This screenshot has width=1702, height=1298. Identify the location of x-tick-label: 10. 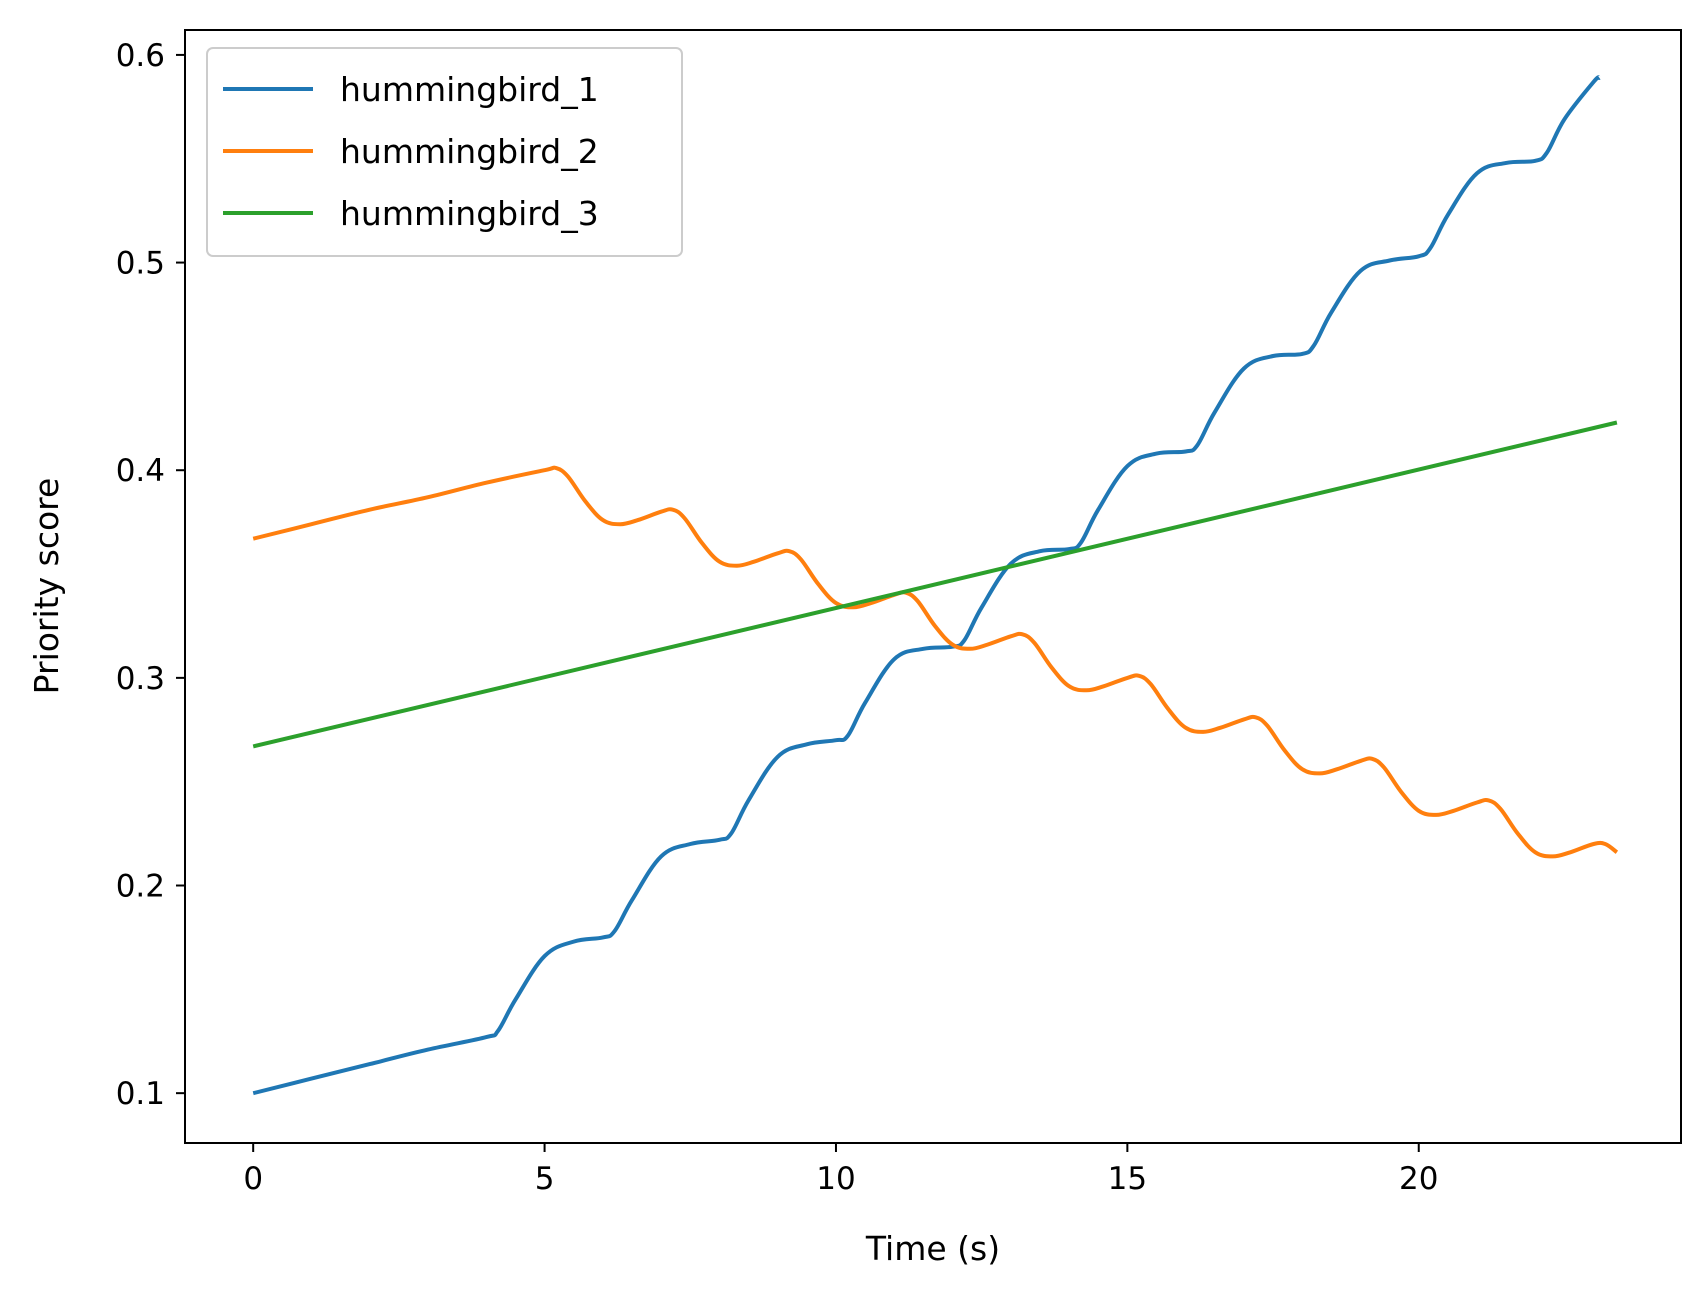
(835, 1179).